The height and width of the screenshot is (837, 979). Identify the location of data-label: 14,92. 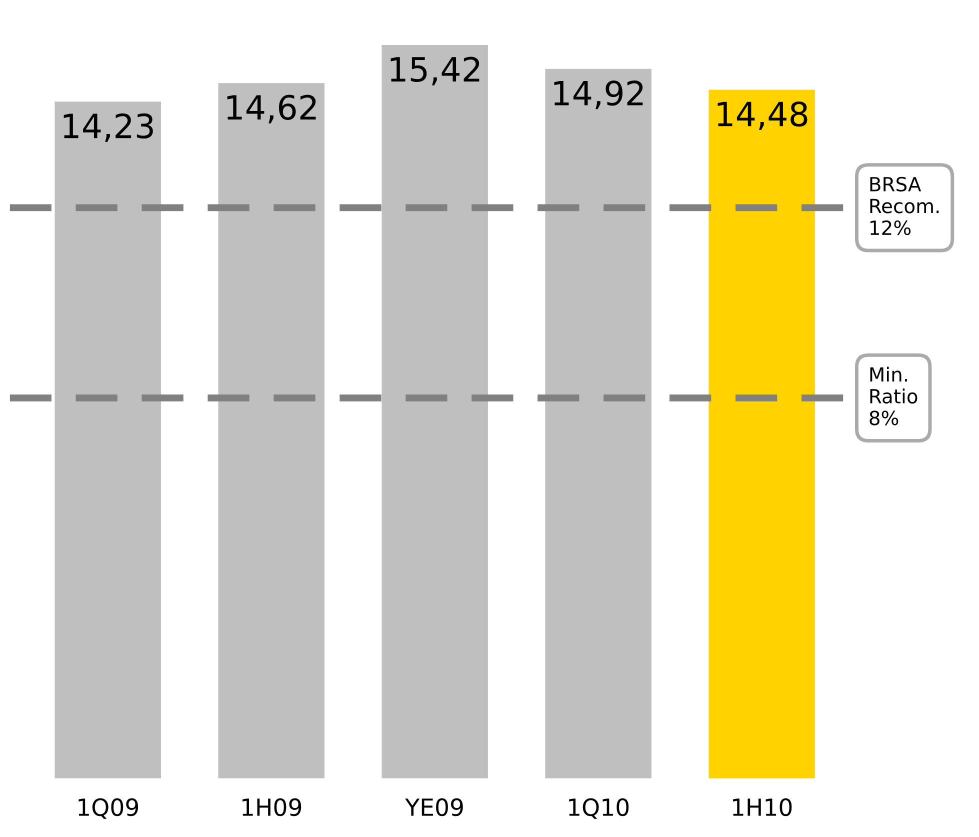
(598, 95).